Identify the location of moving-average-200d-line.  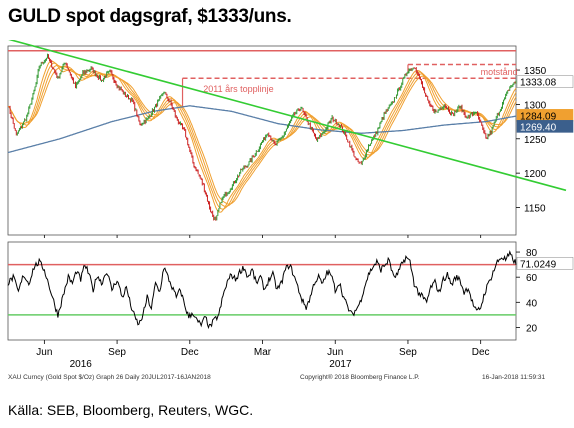
(262, 129).